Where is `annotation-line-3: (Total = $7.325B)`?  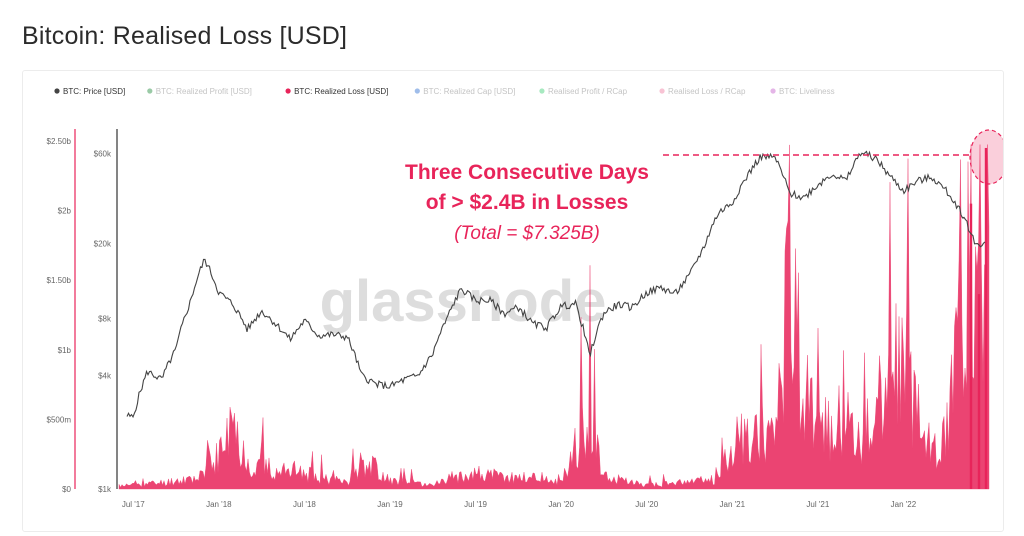 annotation-line-3: (Total = $7.325B) is located at coordinates (527, 233).